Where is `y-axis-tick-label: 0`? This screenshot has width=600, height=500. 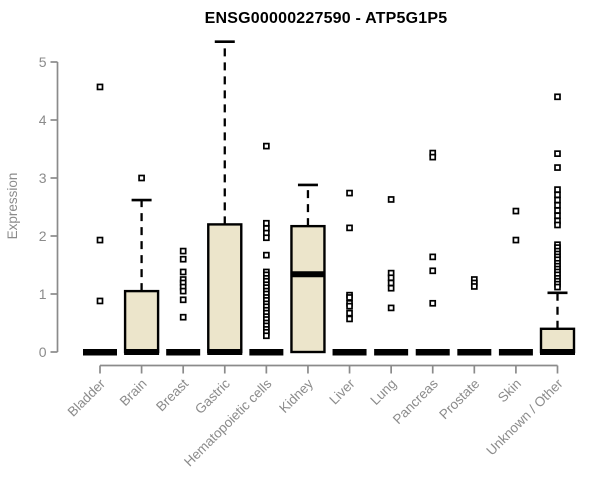
y-axis-tick-label: 0 is located at coordinates (43, 352).